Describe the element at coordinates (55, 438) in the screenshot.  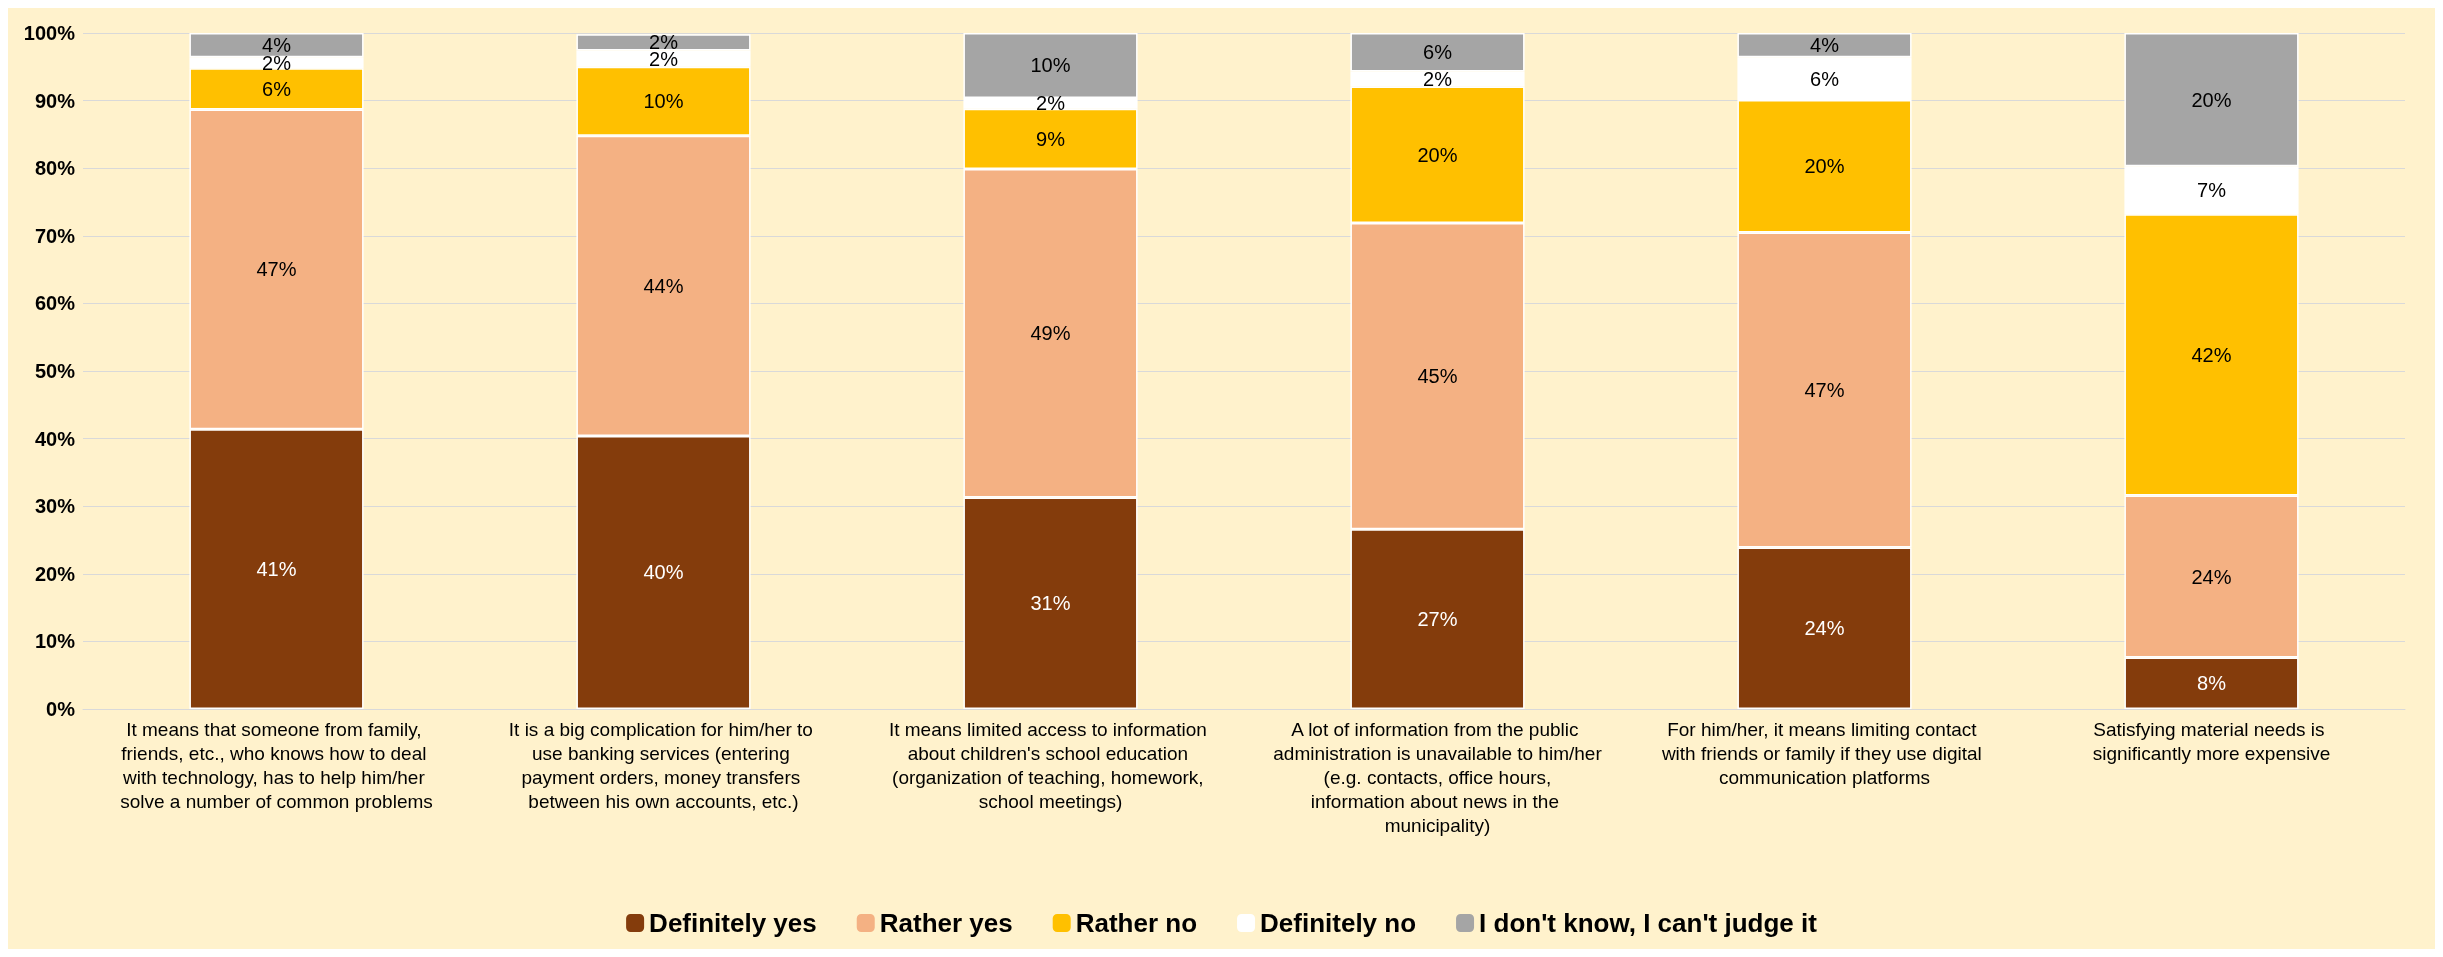
I see `y-tick-label: 40%` at that location.